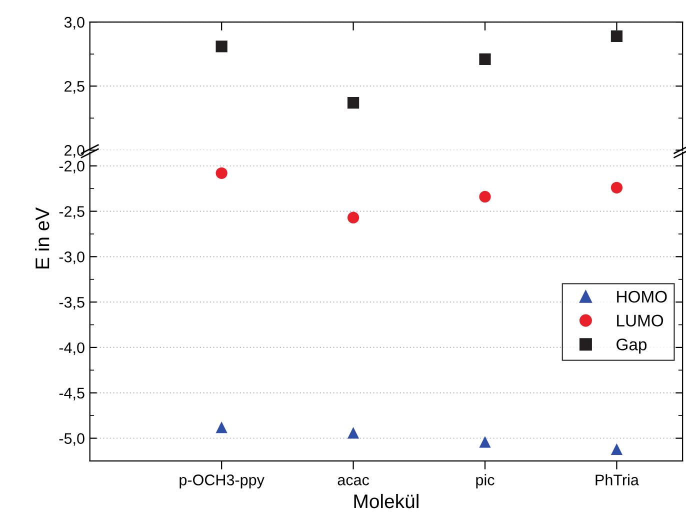 This screenshot has height=525, width=686. Describe the element at coordinates (71, 439) in the screenshot. I see `y-tick-label: -5,0` at that location.